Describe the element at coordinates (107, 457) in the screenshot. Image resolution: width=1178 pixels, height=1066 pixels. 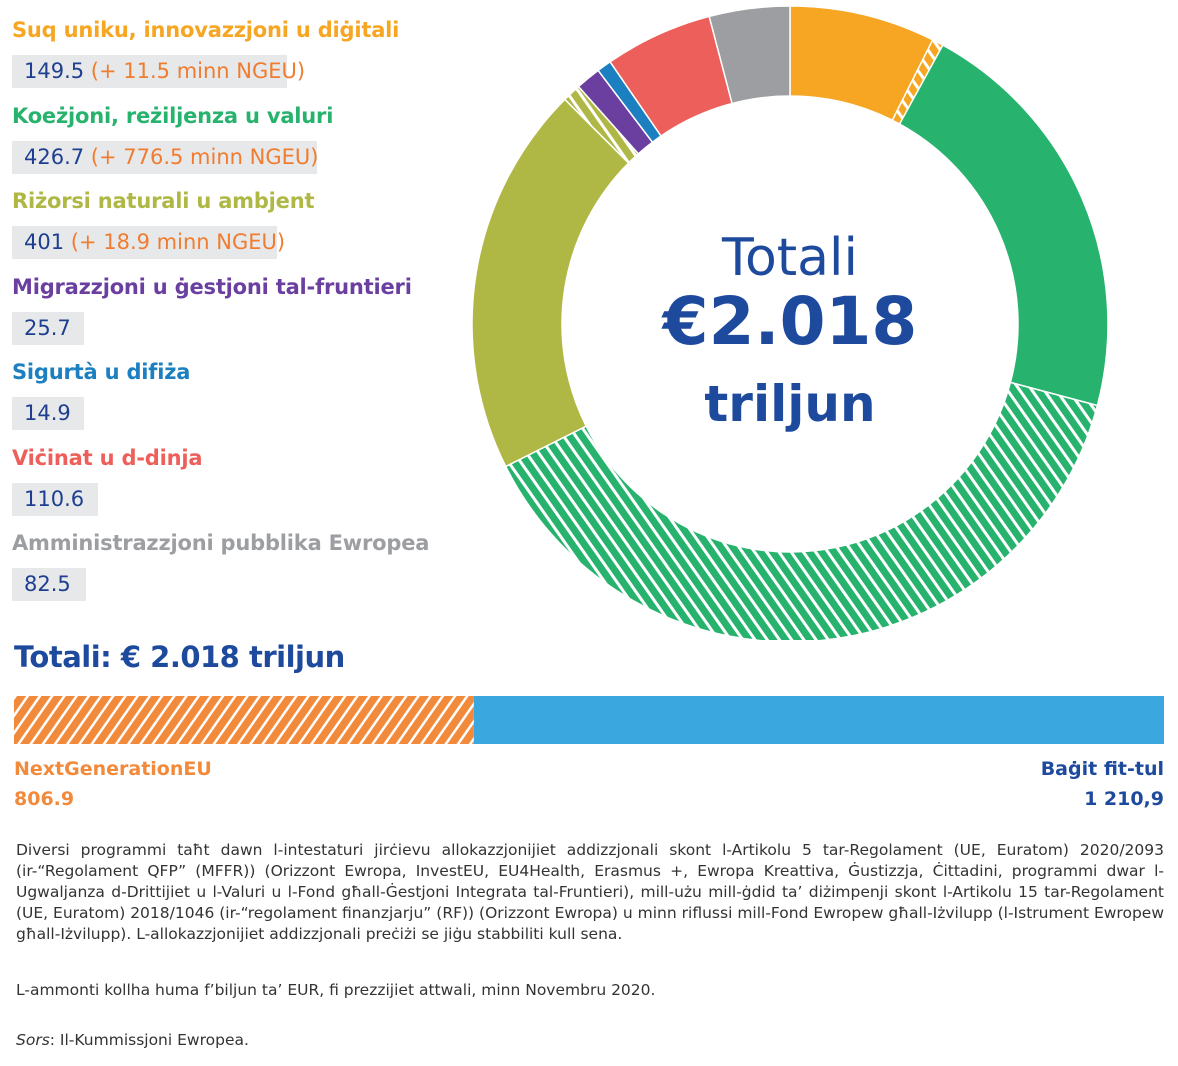
I see `legend-title: Viċinat u d-dinja` at that location.